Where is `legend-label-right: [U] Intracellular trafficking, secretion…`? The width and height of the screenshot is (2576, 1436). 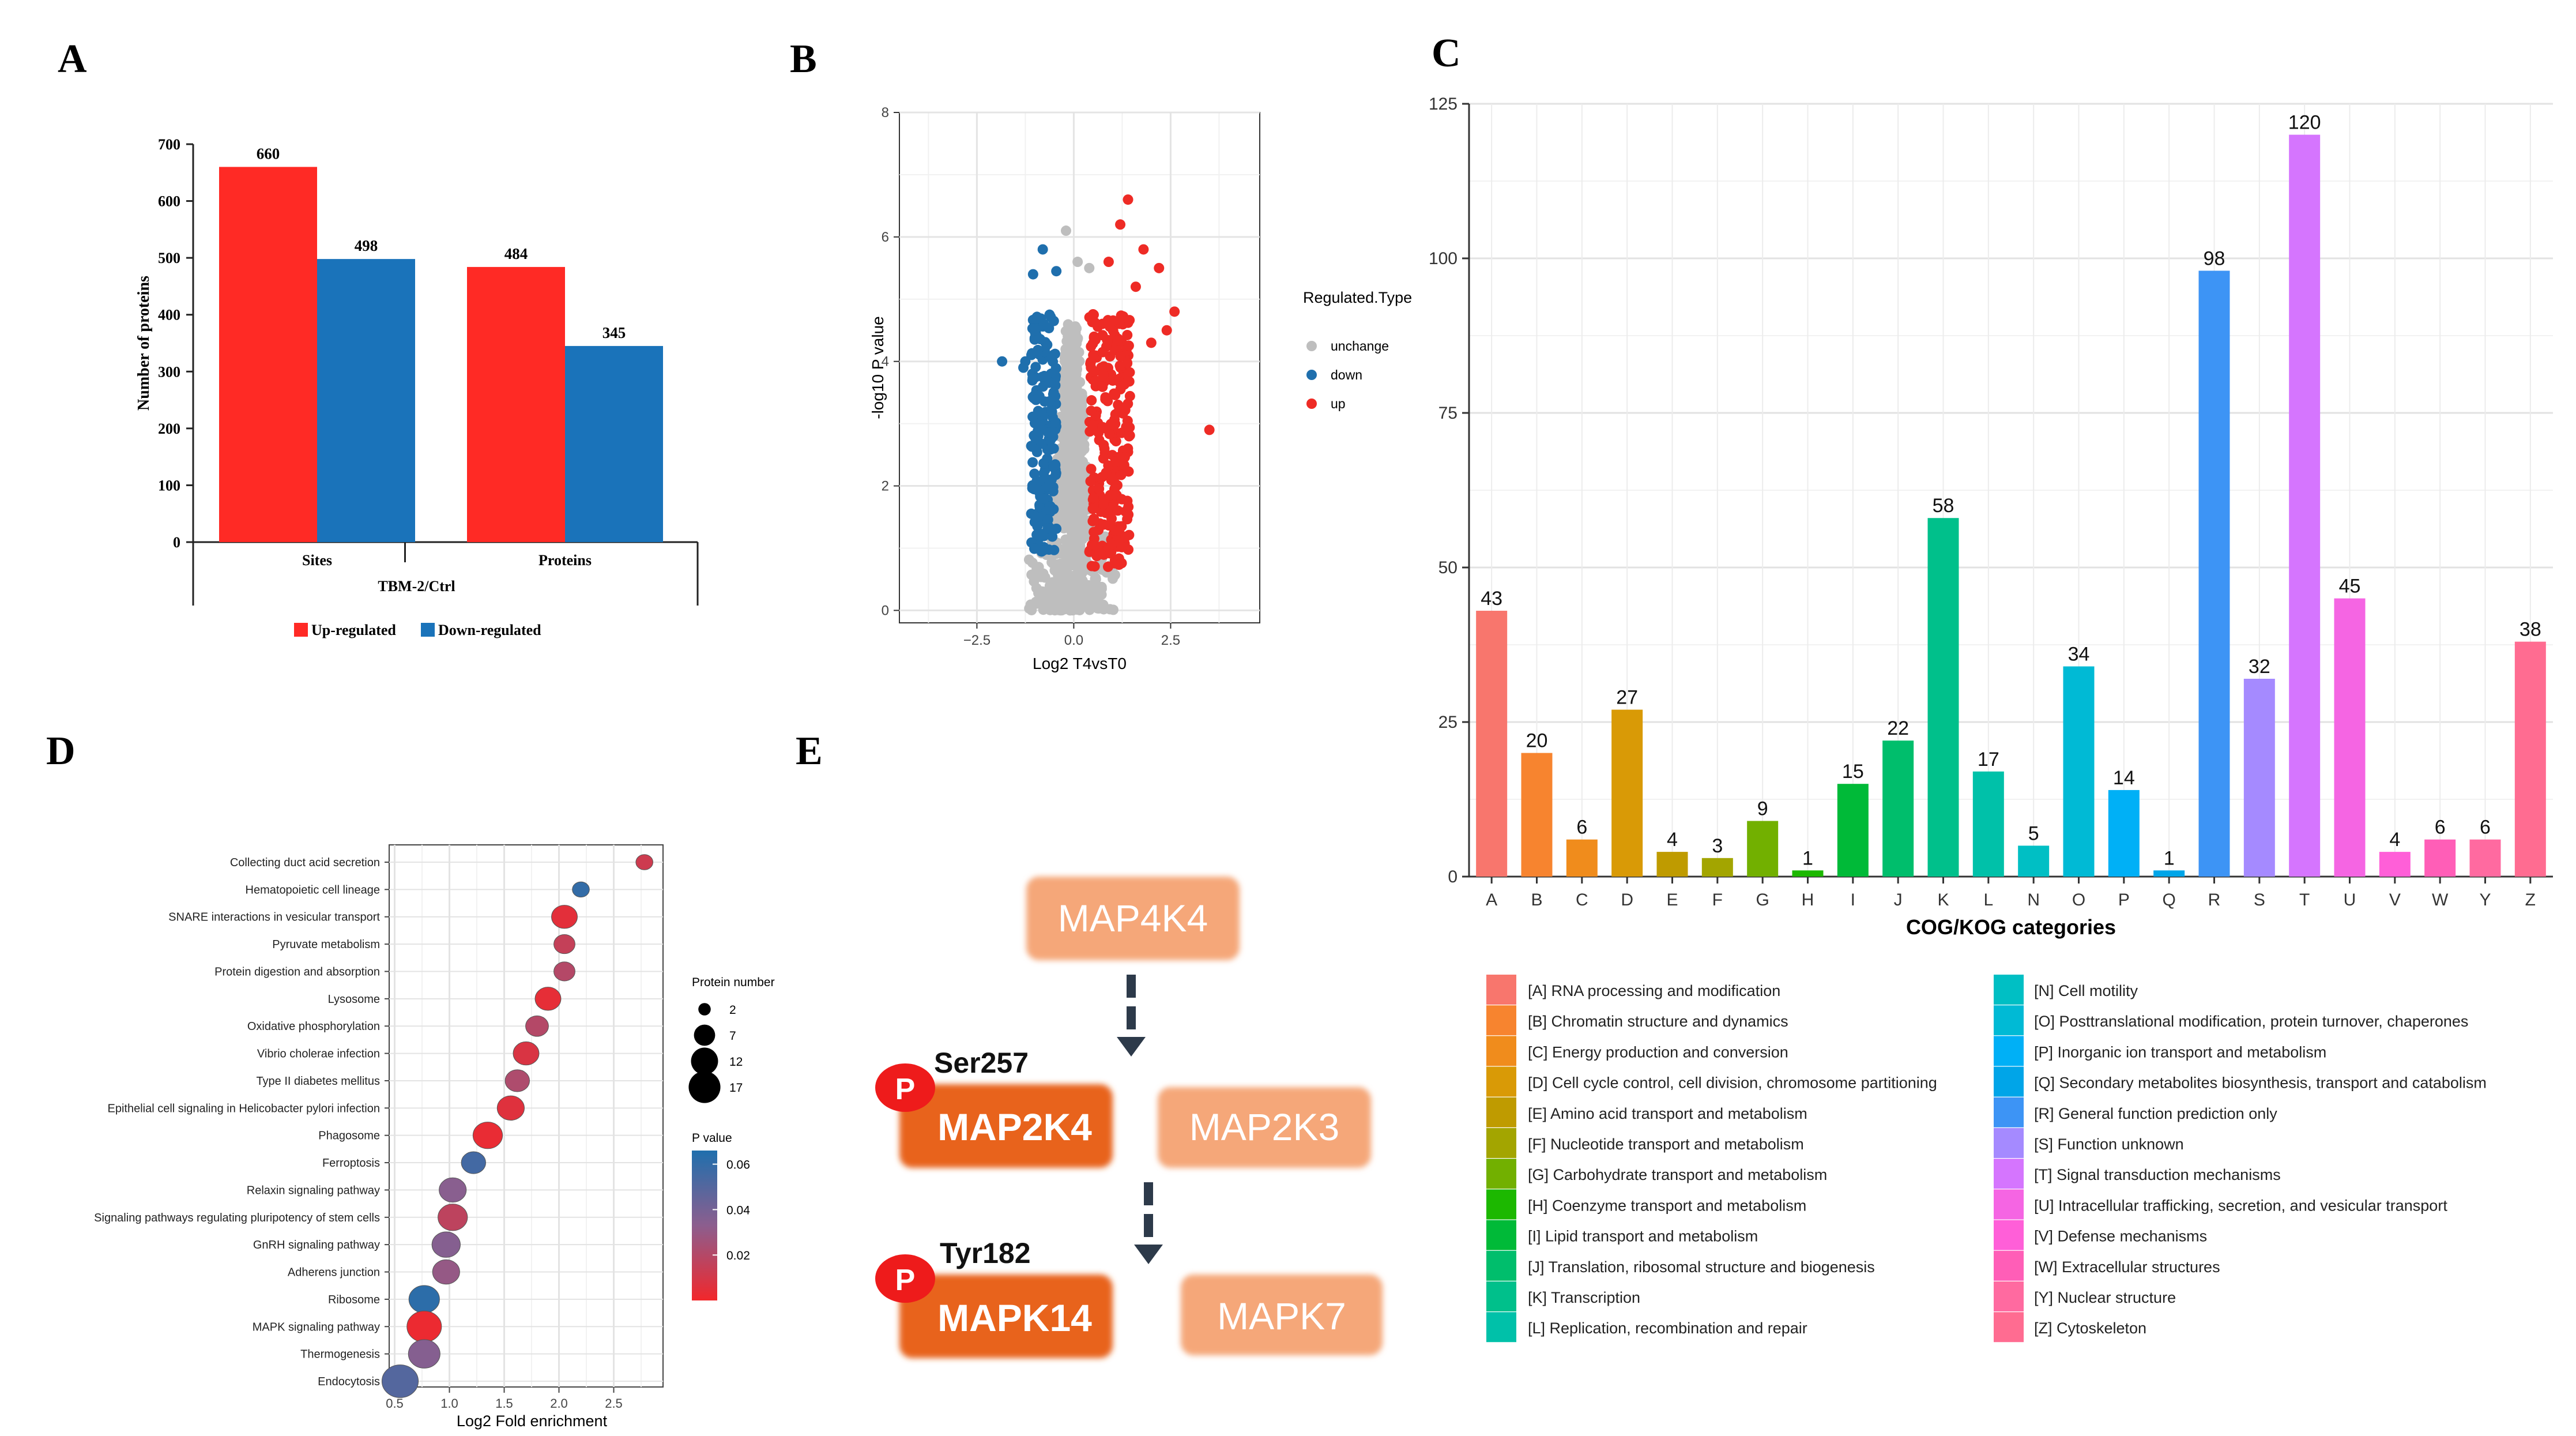
legend-label-right: [U] Intracellular trafficking, secretion… is located at coordinates (2240, 1205).